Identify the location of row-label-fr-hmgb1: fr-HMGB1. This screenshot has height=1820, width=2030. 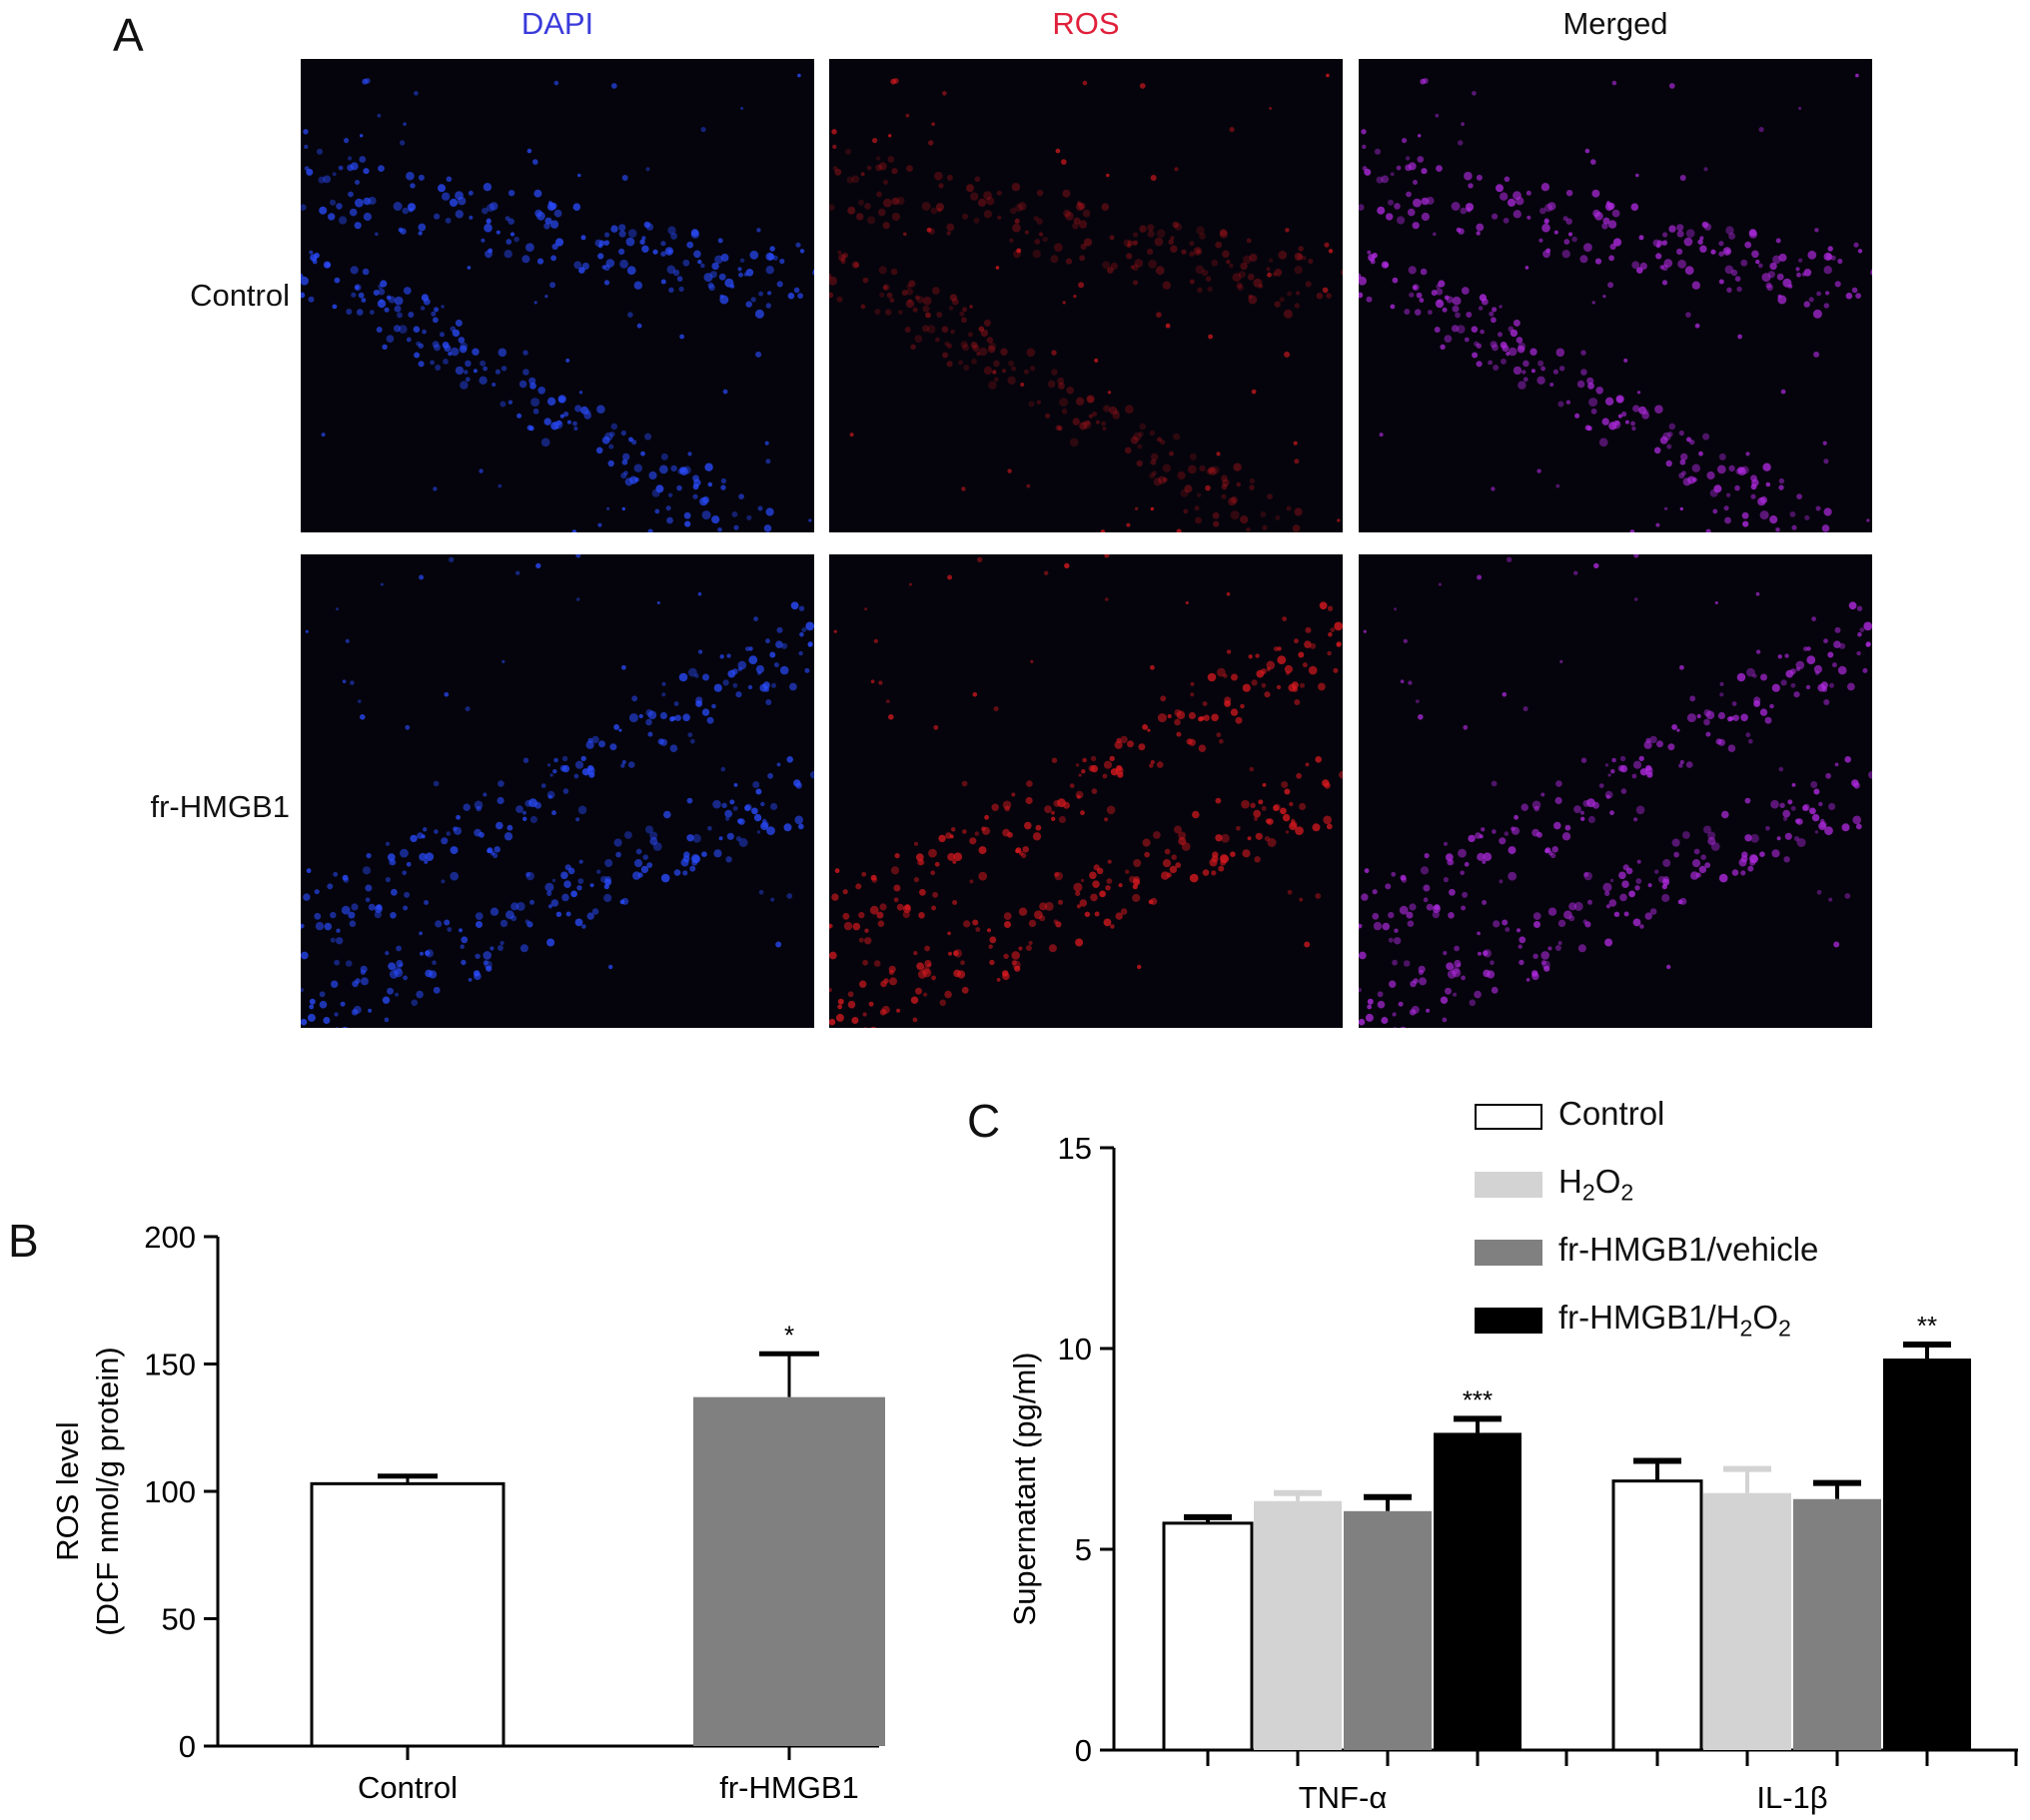
(221, 806).